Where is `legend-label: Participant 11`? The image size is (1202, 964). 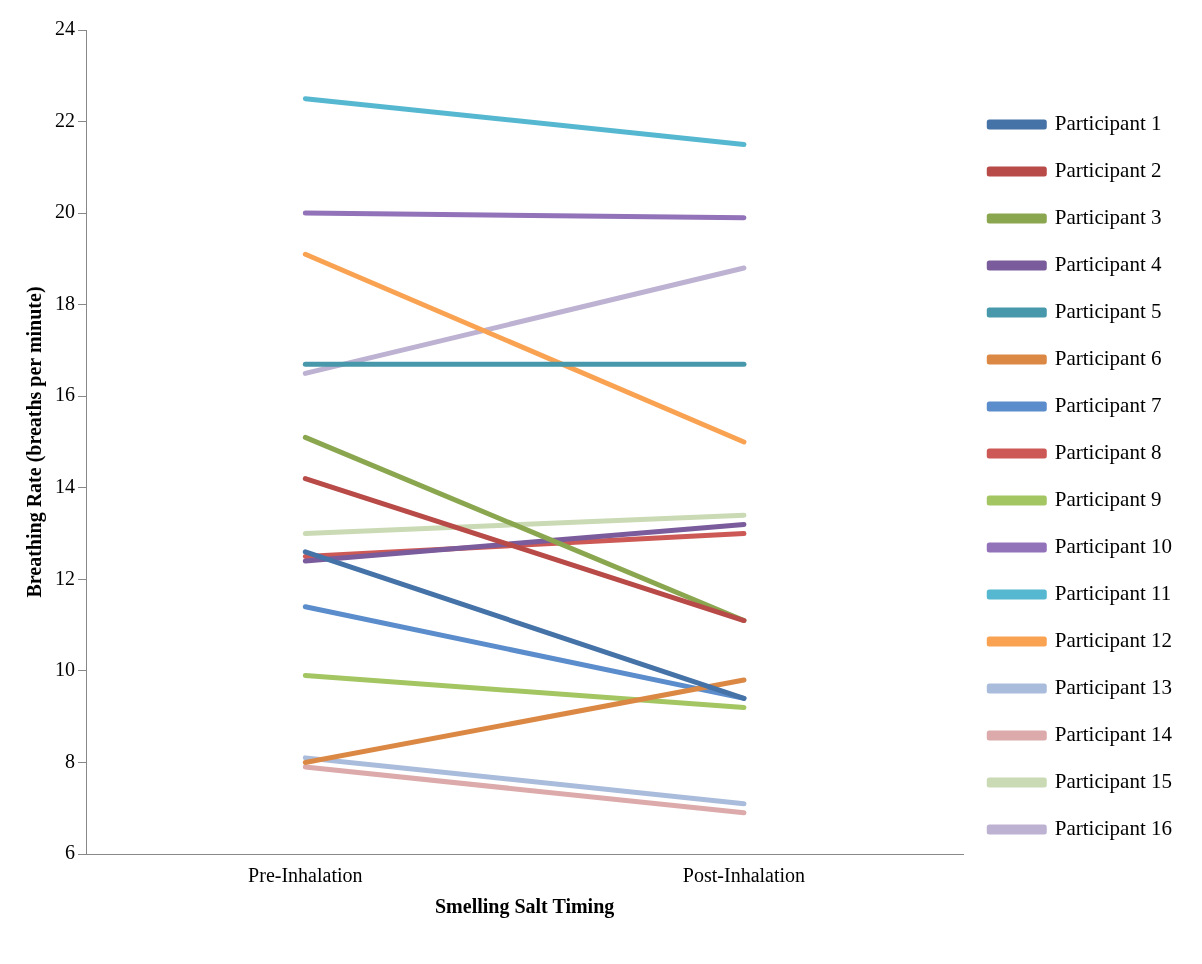
legend-label: Participant 11 is located at coordinates (1113, 593).